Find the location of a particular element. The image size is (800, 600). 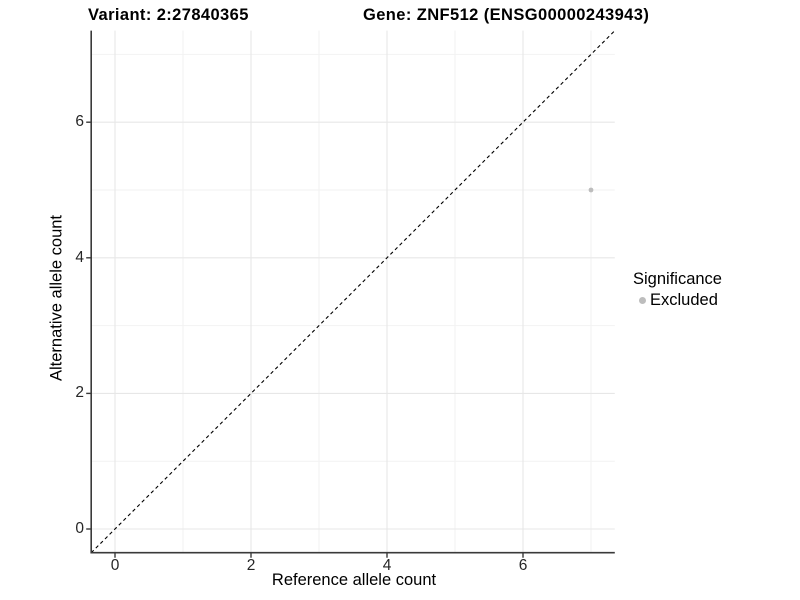

x-tick-label: 2 is located at coordinates (251, 565).